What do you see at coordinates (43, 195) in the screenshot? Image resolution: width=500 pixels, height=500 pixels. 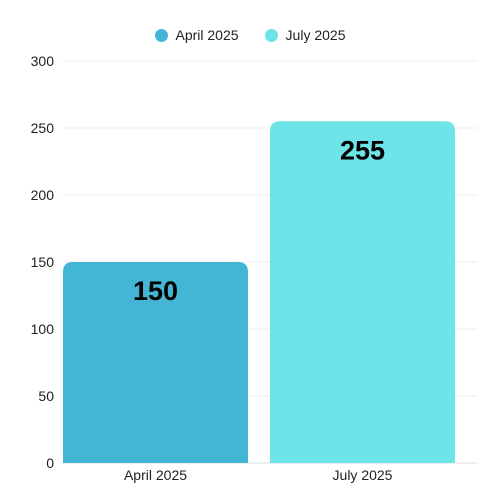 I see `y-tick-label-200: 200` at bounding box center [43, 195].